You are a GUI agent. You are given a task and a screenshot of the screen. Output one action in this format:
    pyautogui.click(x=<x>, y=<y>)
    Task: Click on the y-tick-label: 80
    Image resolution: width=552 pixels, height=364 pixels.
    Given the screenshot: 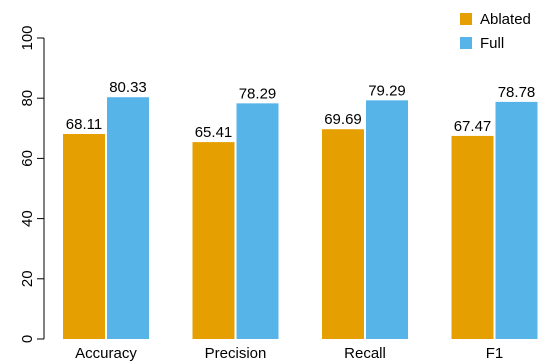 What is the action you would take?
    pyautogui.click(x=27, y=98)
    